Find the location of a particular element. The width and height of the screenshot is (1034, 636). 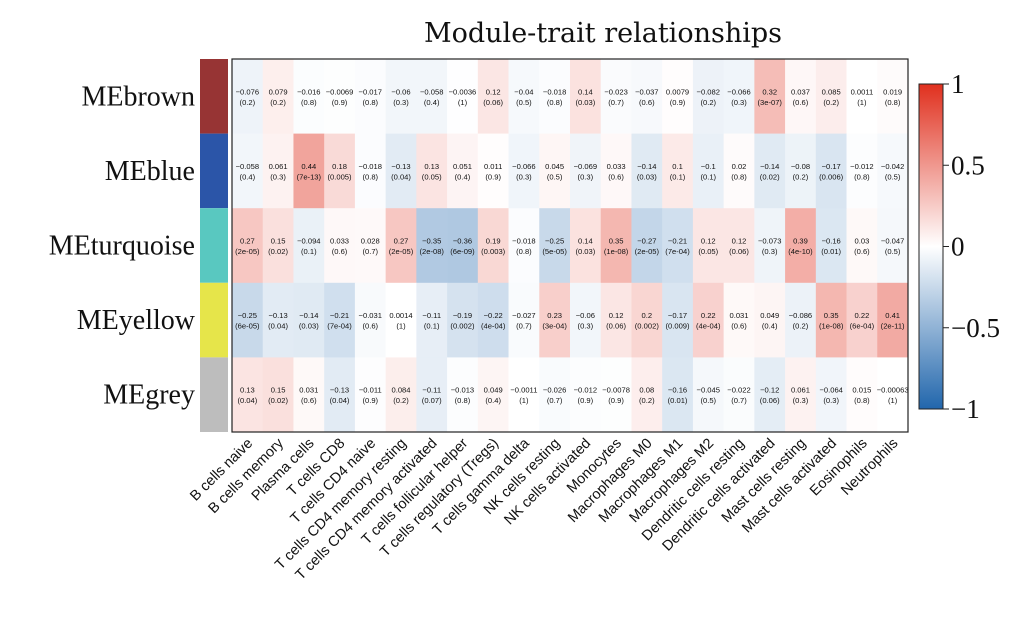

cell-value-label: 0.13 is located at coordinates (431, 166).